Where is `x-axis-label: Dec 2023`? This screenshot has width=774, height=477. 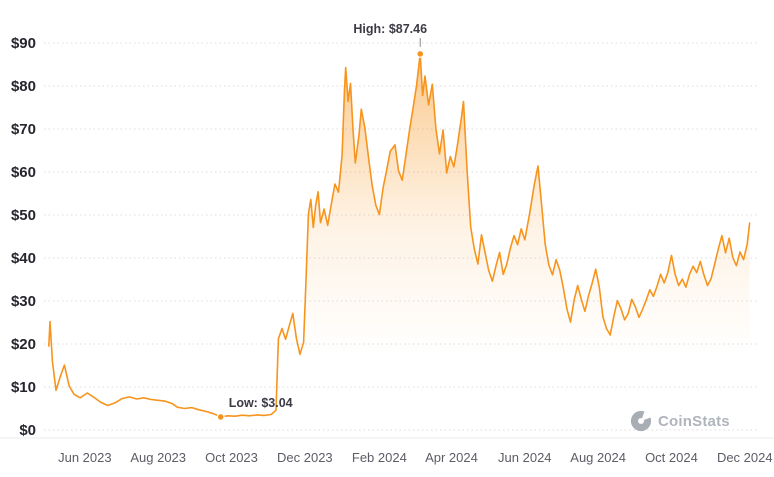
x-axis-label: Dec 2023 is located at coordinates (305, 457).